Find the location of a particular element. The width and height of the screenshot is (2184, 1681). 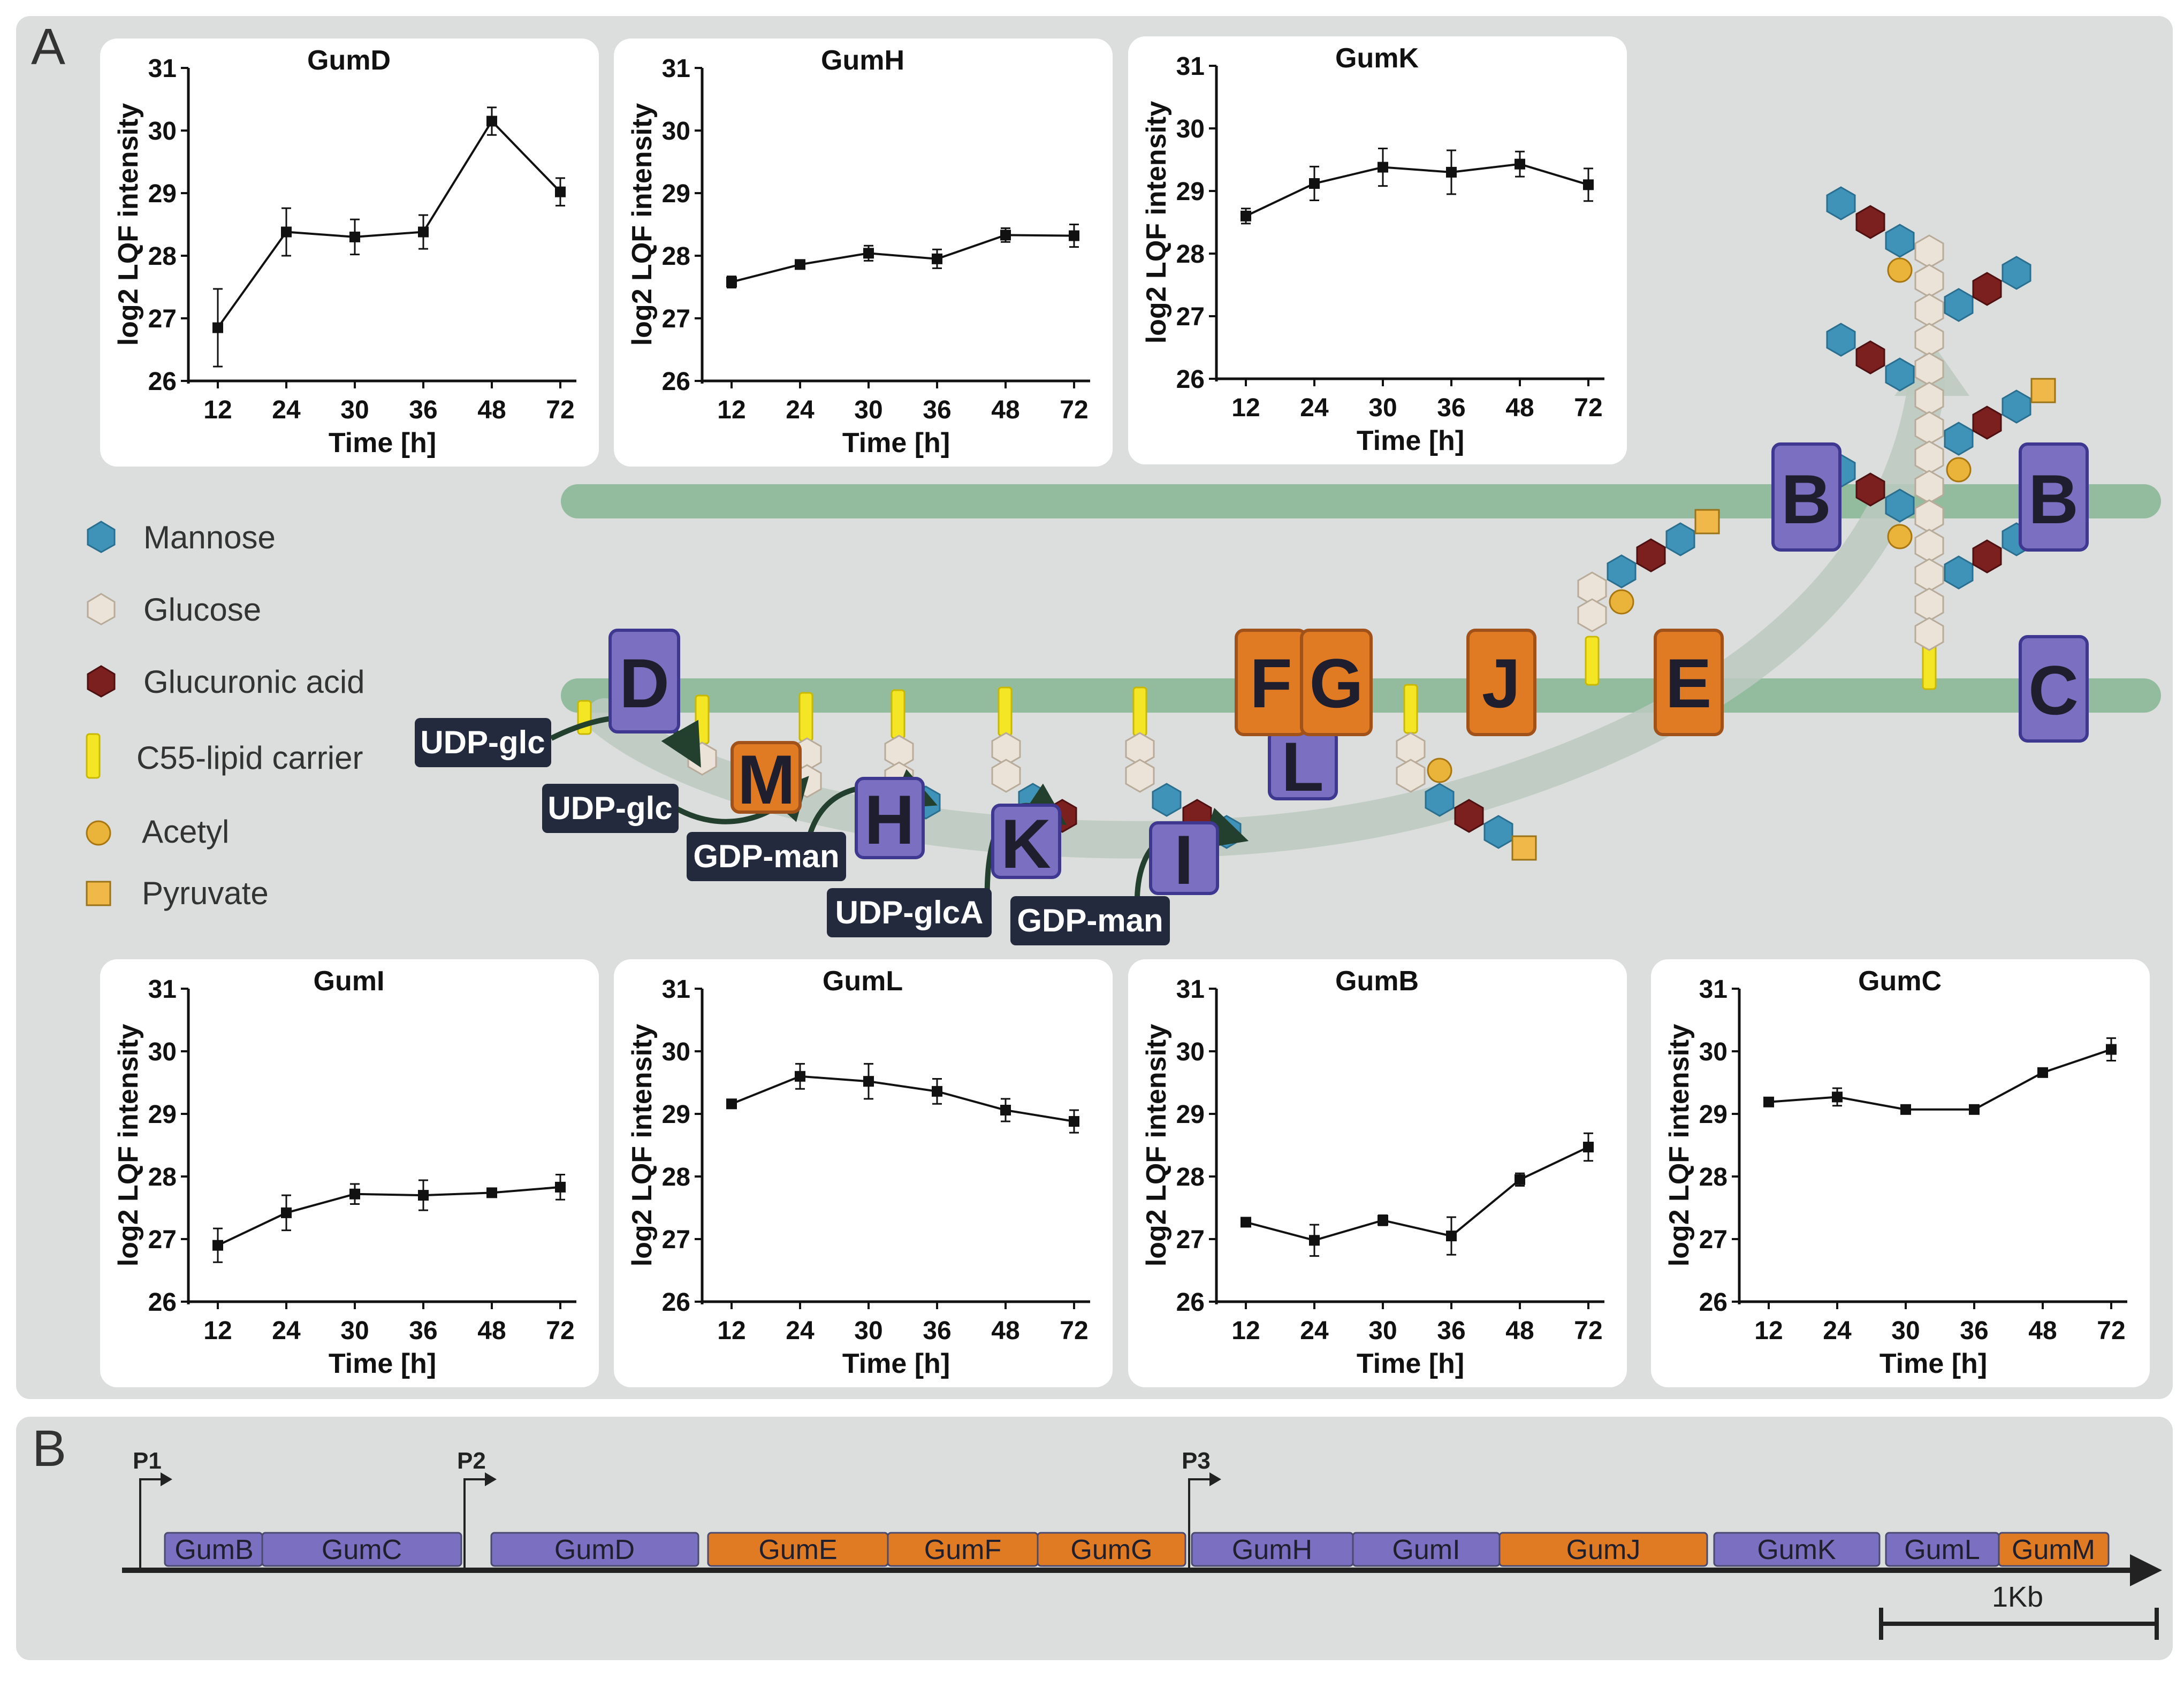

substrate-label: UDP-glc is located at coordinates (609, 808).